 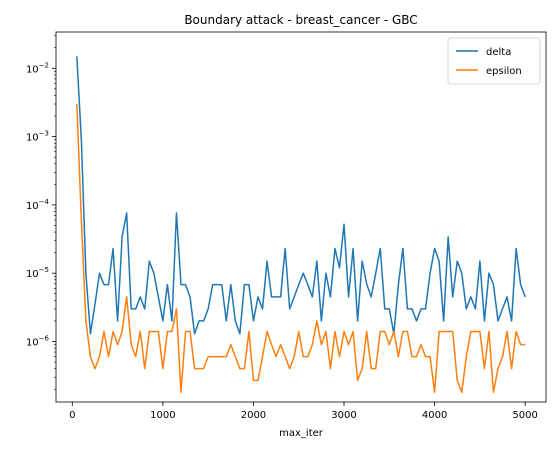 I want to click on y-tick-label: 10⁻⁶, so click(x=38, y=341).